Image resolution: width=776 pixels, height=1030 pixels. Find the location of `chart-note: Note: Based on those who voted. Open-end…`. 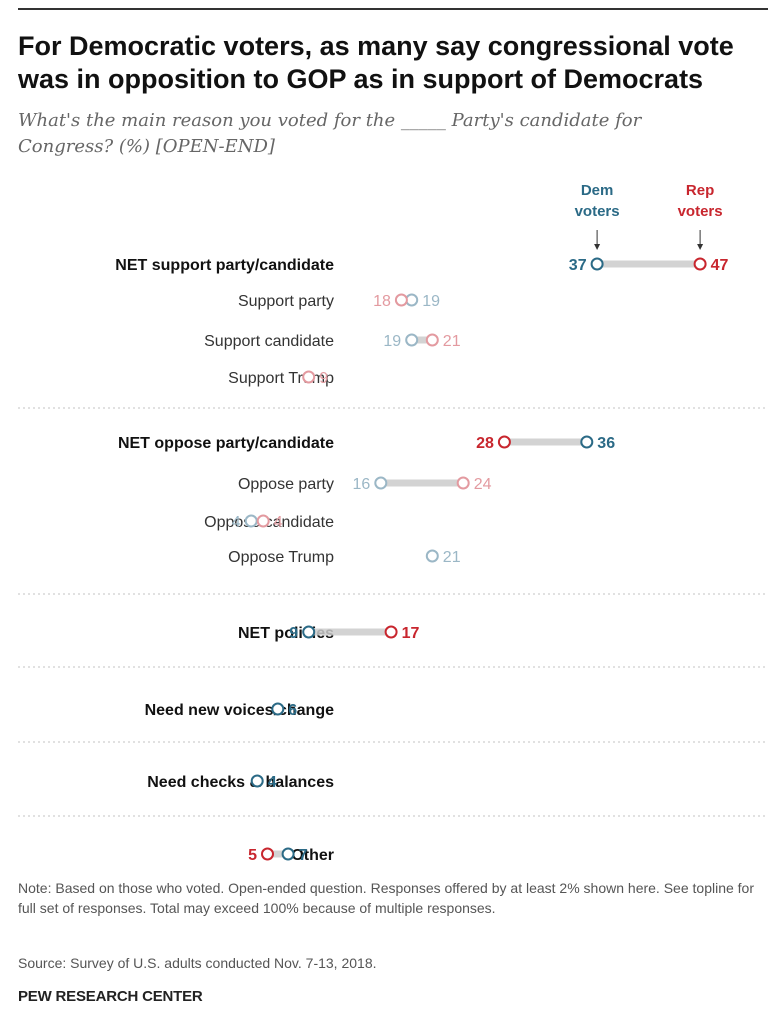

chart-note: Note: Based on those who voted. Open-end… is located at coordinates (386, 898).